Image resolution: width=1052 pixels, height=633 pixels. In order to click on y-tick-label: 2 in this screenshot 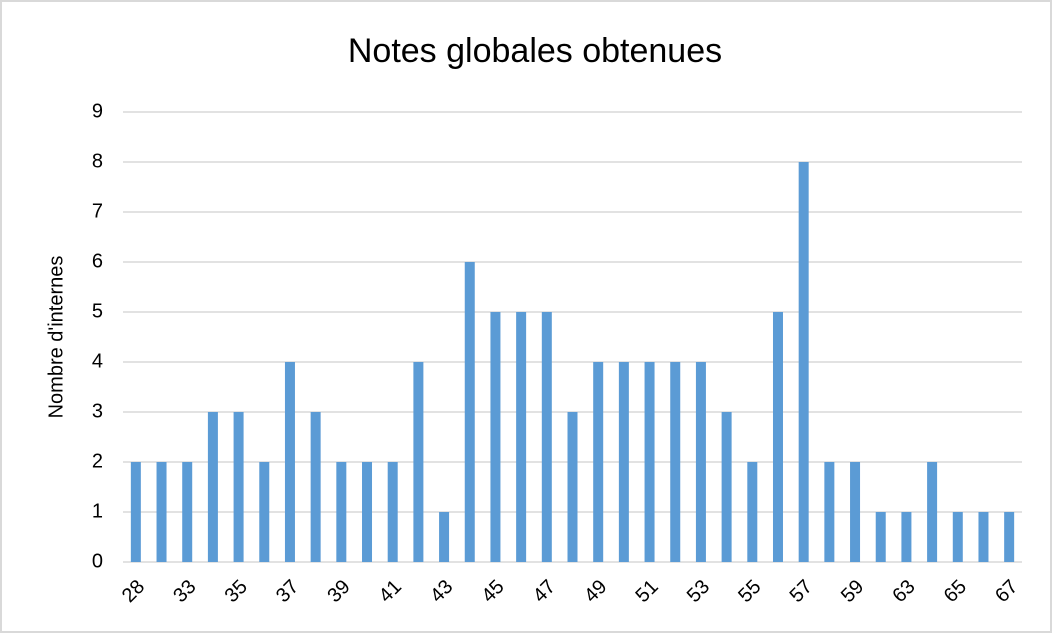, I will do `click(97, 461)`.